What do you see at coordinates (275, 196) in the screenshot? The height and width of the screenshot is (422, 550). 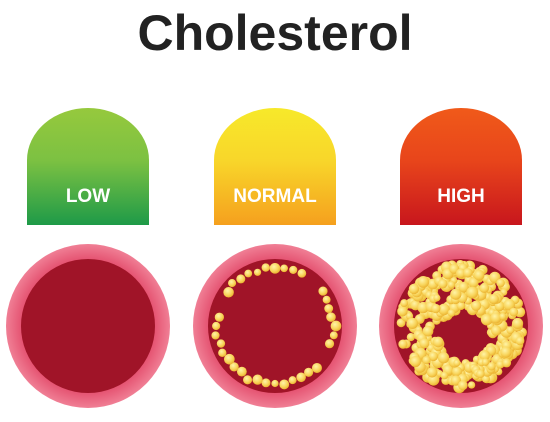 I see `badge-label: NORMAL` at bounding box center [275, 196].